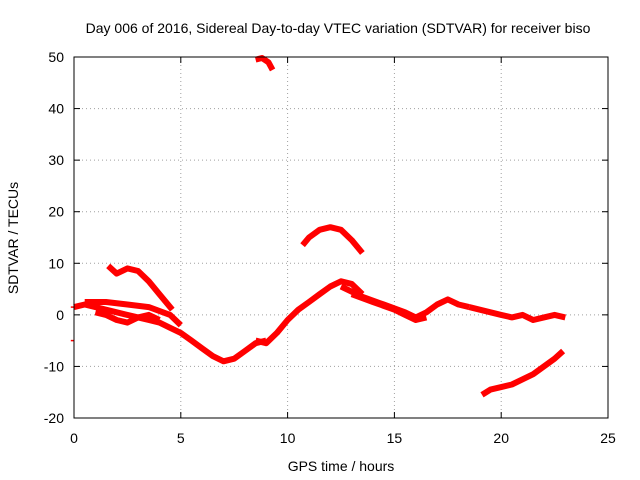  What do you see at coordinates (395, 438) in the screenshot?
I see `x-tick-label: 15` at bounding box center [395, 438].